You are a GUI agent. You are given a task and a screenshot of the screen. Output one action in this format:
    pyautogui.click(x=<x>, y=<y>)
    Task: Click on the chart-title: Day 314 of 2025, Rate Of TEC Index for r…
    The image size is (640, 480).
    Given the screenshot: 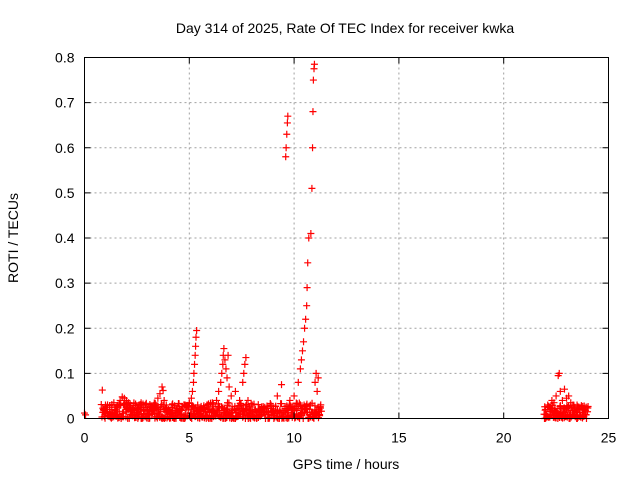 What is the action you would take?
    pyautogui.click(x=345, y=28)
    